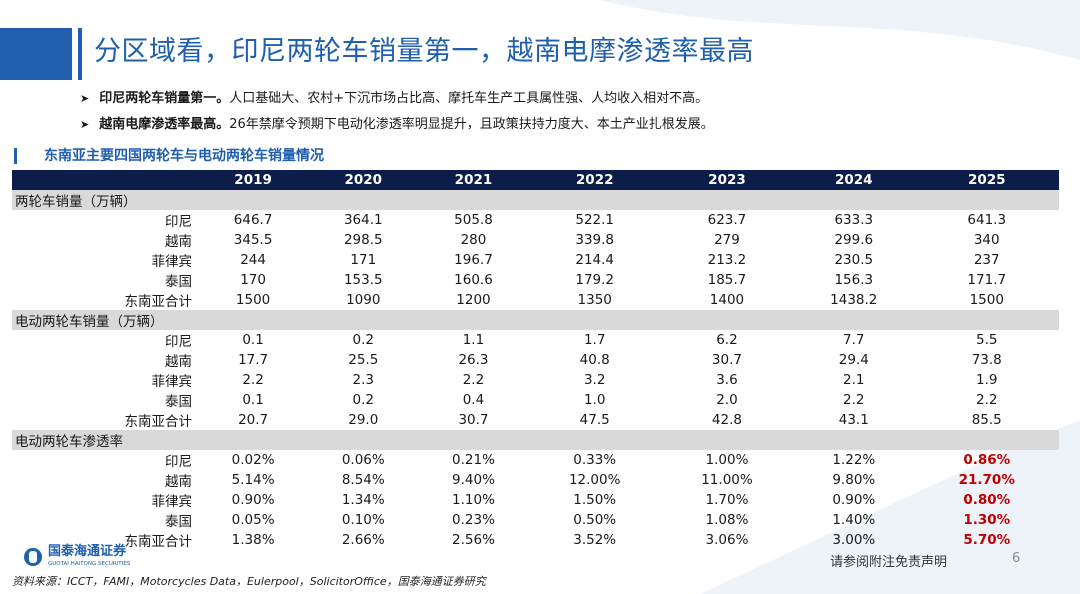 The height and width of the screenshot is (594, 1080). I want to click on table-cell: 522.1, so click(595, 220).